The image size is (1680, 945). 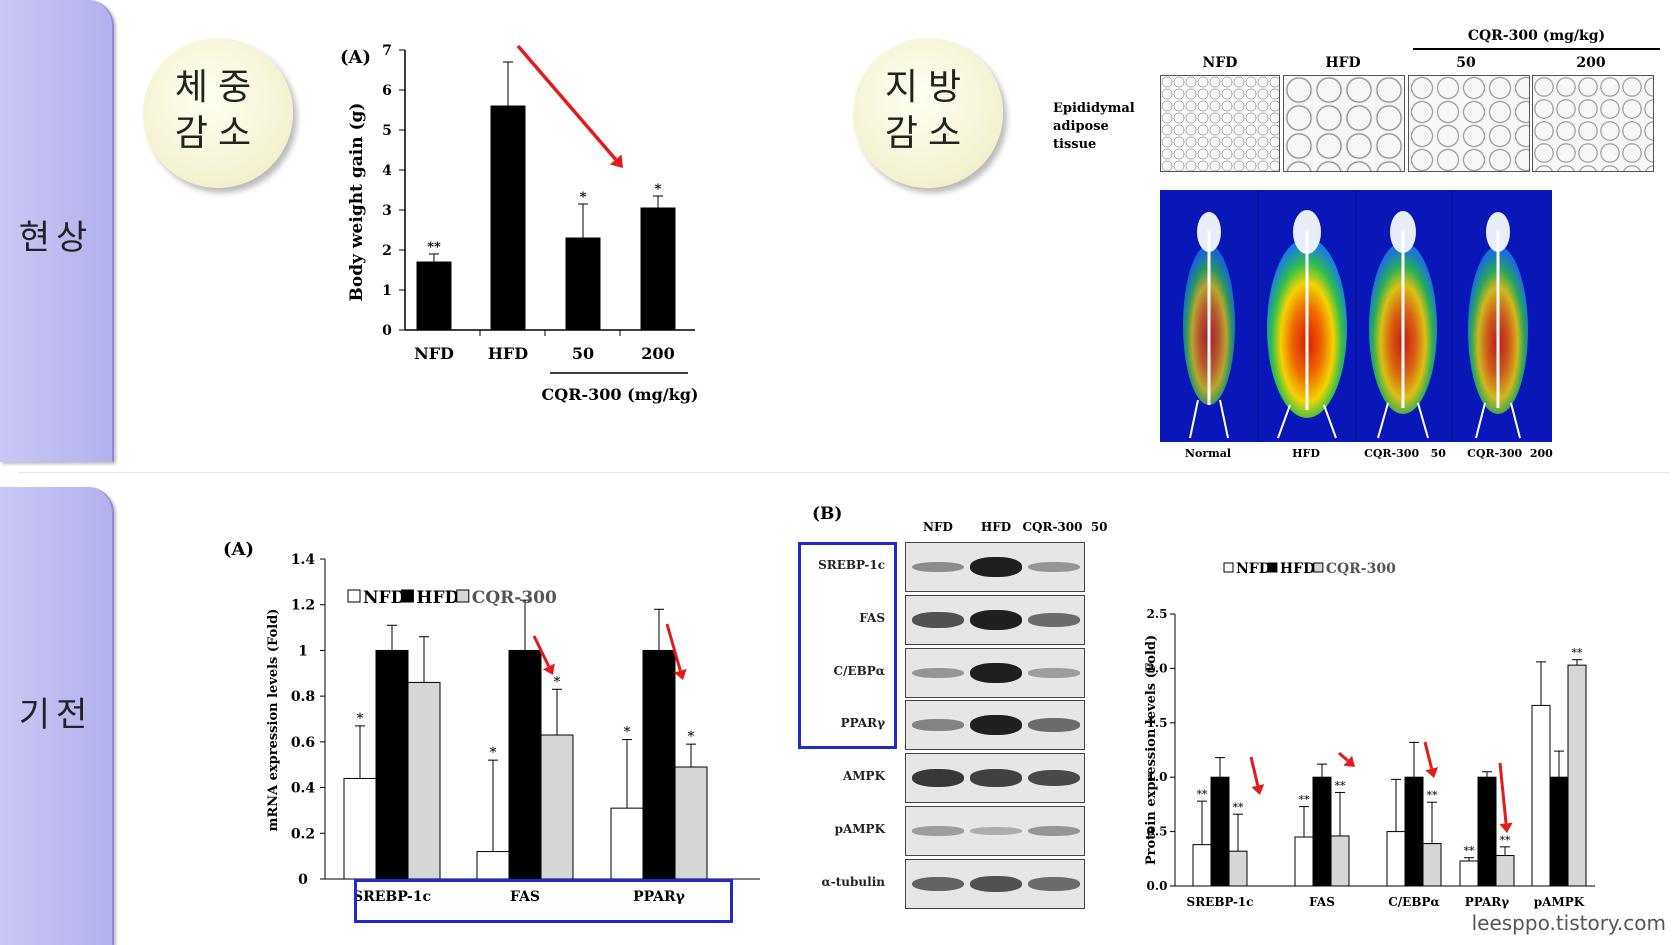 What do you see at coordinates (1559, 902) in the screenshot?
I see `chart3-xtick-label-4: pAMPK` at bounding box center [1559, 902].